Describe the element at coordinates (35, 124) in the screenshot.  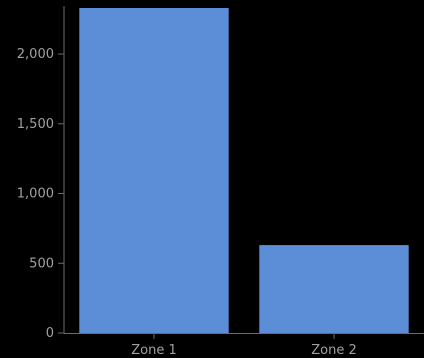
I see `y-tick-label: 1,500` at that location.